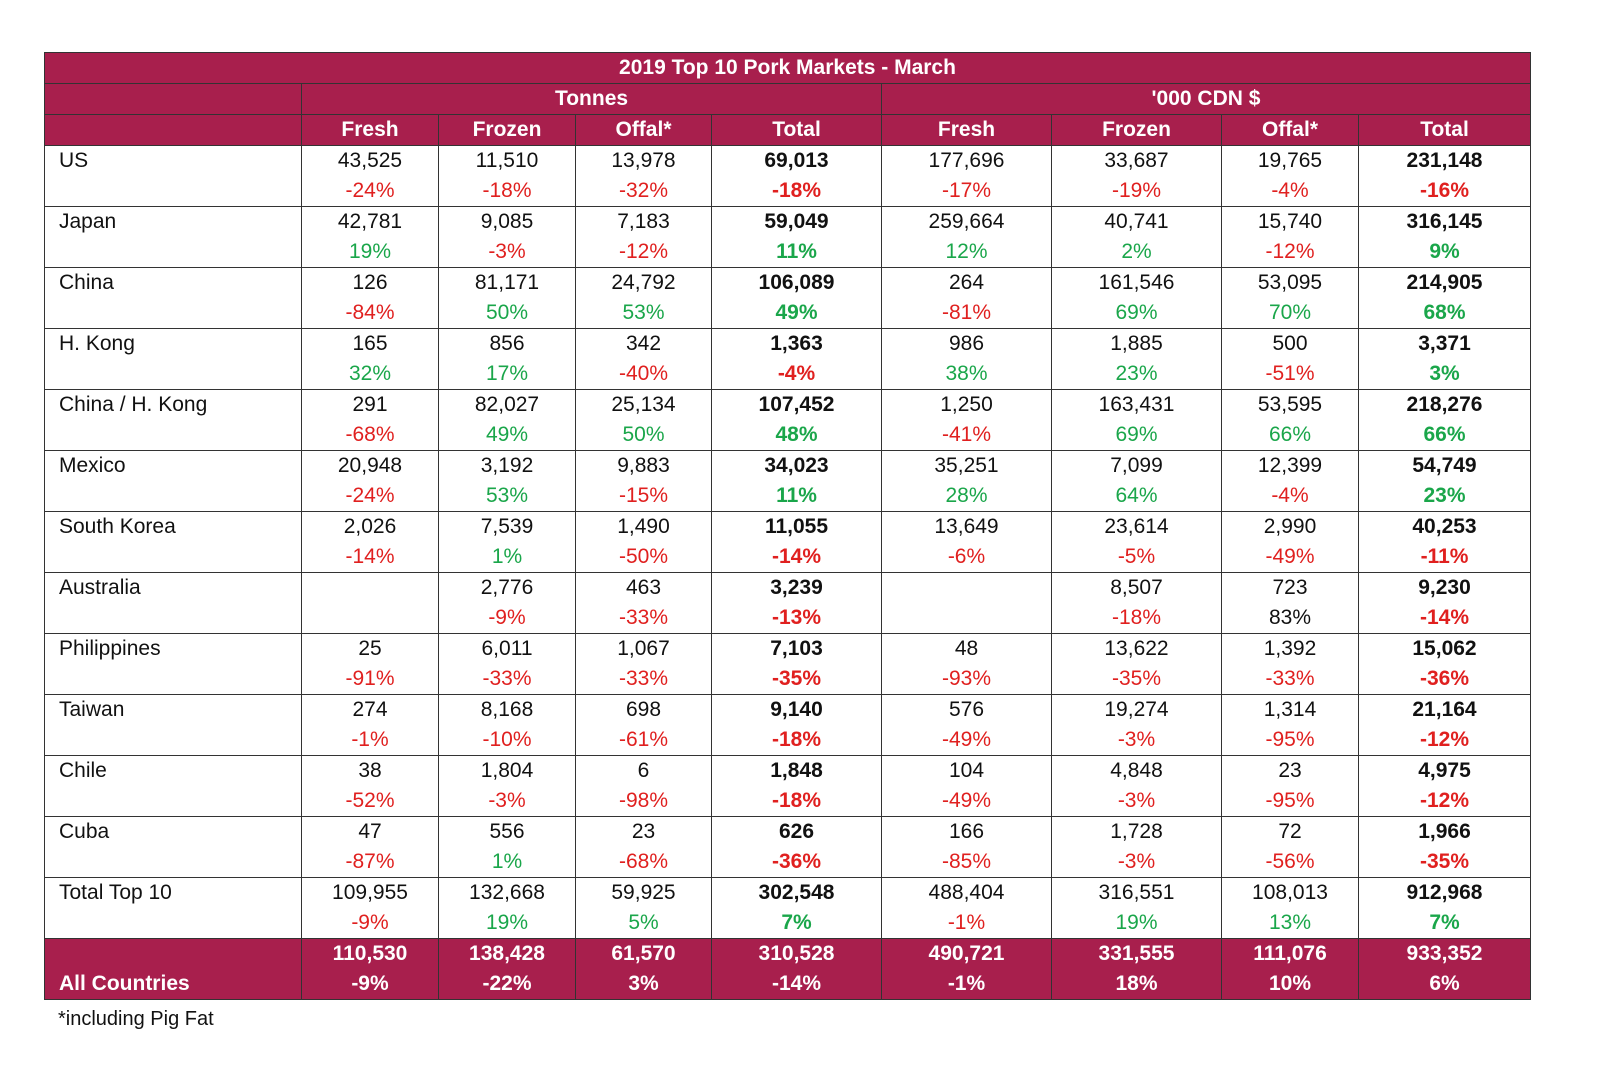  Describe the element at coordinates (1136, 908) in the screenshot. I see `value-cell: 316,551 19%` at that location.